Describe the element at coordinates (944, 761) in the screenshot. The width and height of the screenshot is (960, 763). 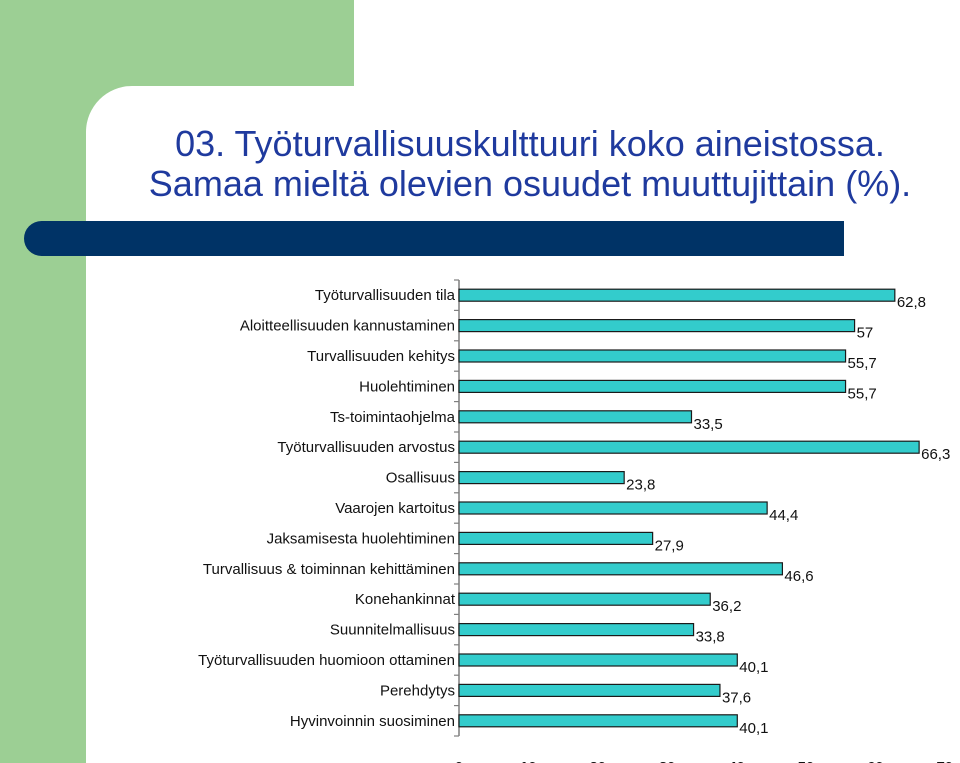
I see `x-tick-label: 70` at that location.